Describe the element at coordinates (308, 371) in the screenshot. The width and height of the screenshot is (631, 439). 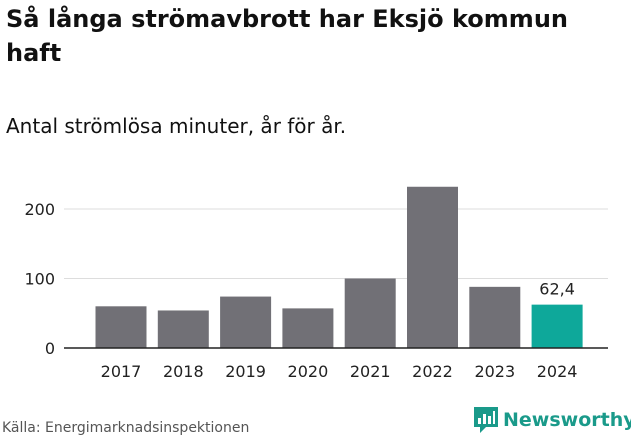
I see `x-tick-label: 2020` at that location.